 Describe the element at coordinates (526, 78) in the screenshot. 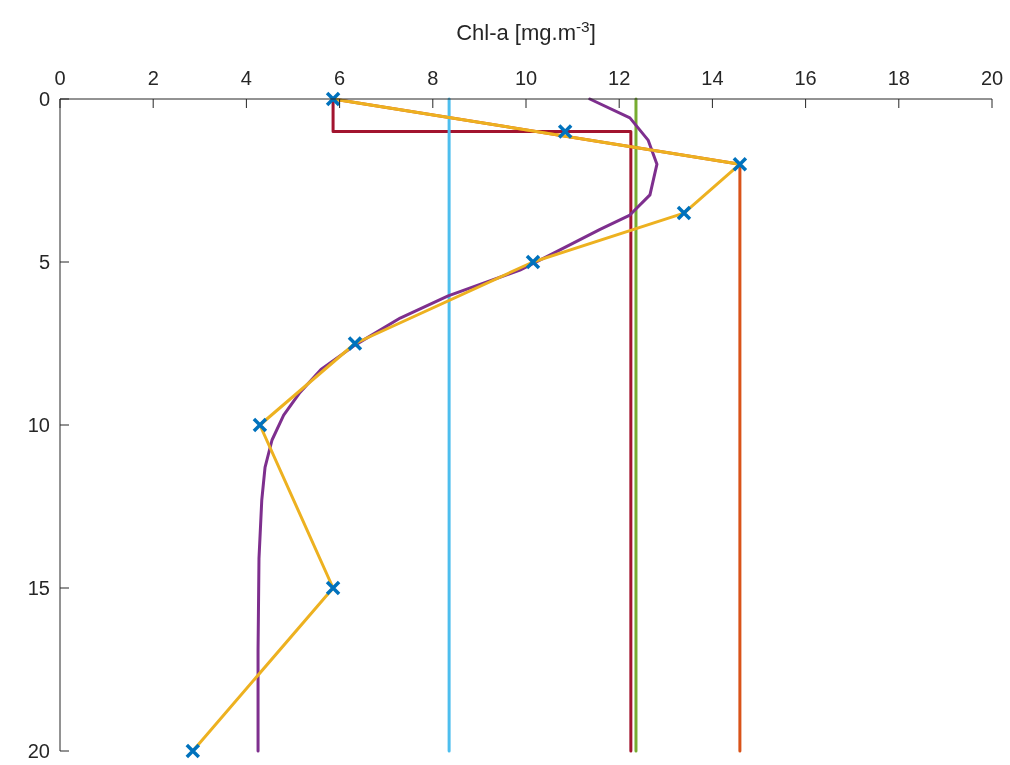

I see `x-tick-label: 10` at that location.